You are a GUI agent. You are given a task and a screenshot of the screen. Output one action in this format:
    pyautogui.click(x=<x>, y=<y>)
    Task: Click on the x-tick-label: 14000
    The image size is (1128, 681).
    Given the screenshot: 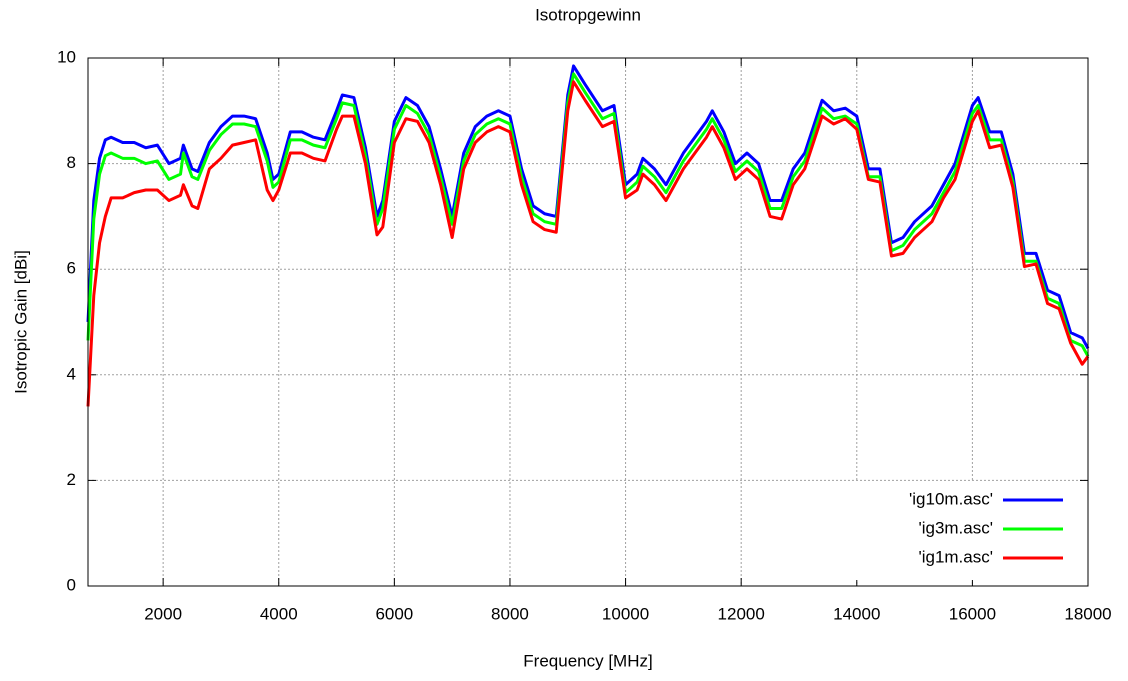 What is the action you would take?
    pyautogui.click(x=856, y=613)
    